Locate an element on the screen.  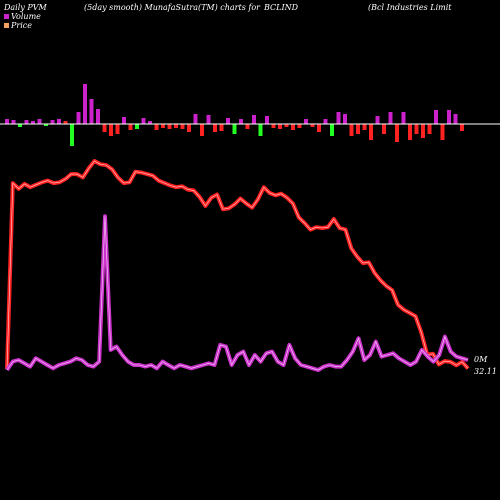
legend-volume-swatch is located at coordinates (6, 16).